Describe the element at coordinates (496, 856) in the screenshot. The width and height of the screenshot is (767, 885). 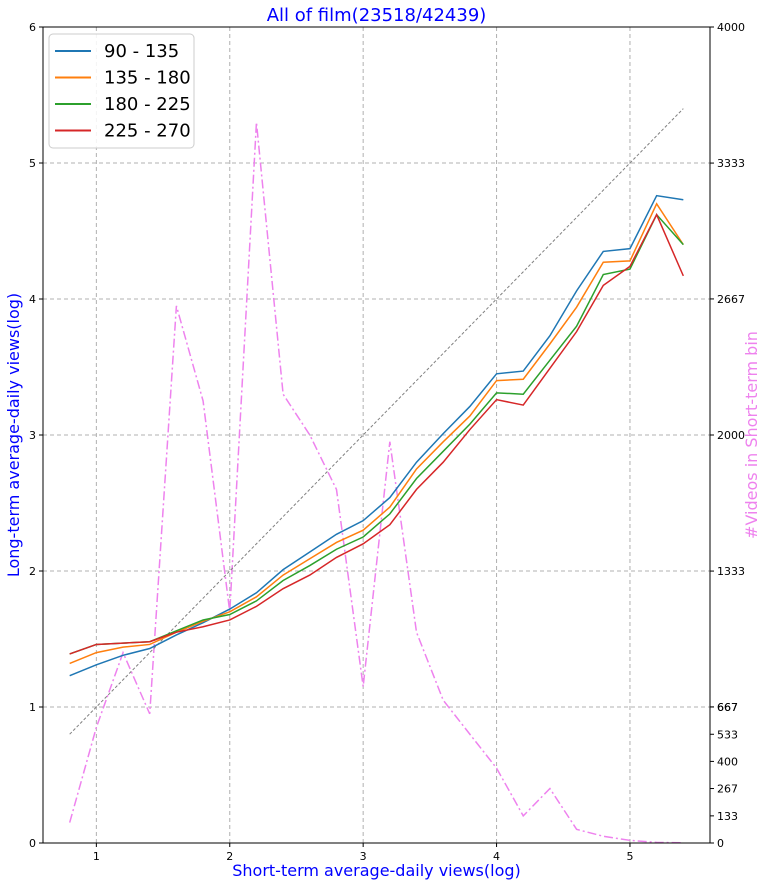
I see `x-tick-label: 4` at that location.